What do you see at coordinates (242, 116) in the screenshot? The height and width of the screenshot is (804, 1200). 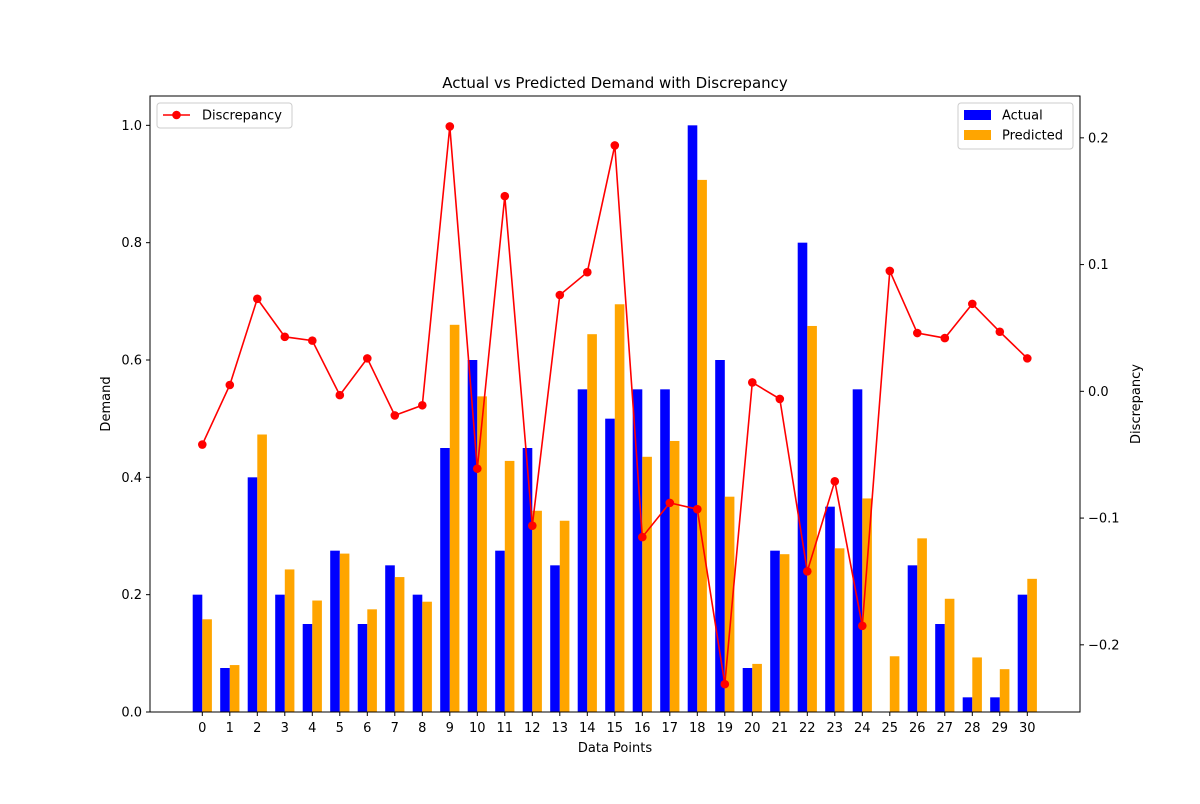 I see `legend-label-discrepancy: Discrepancy` at bounding box center [242, 116].